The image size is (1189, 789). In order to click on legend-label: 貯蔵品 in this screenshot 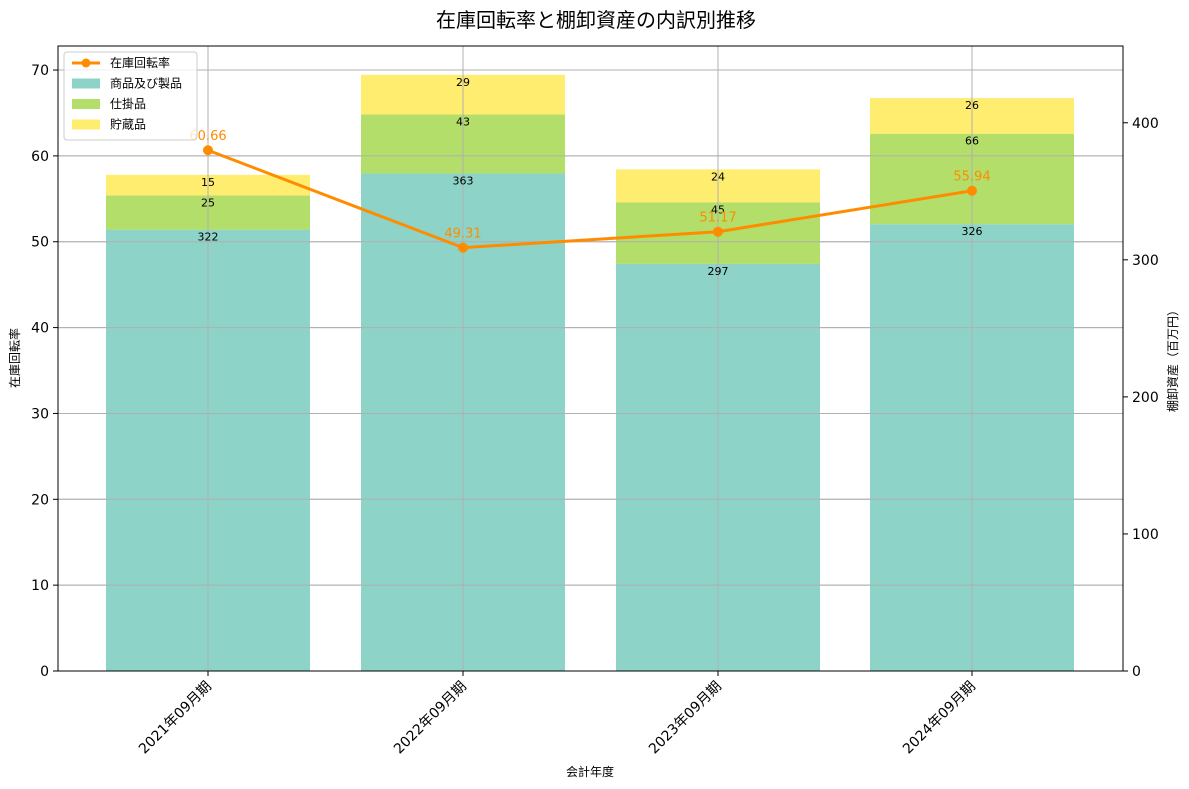, I will do `click(128, 125)`.